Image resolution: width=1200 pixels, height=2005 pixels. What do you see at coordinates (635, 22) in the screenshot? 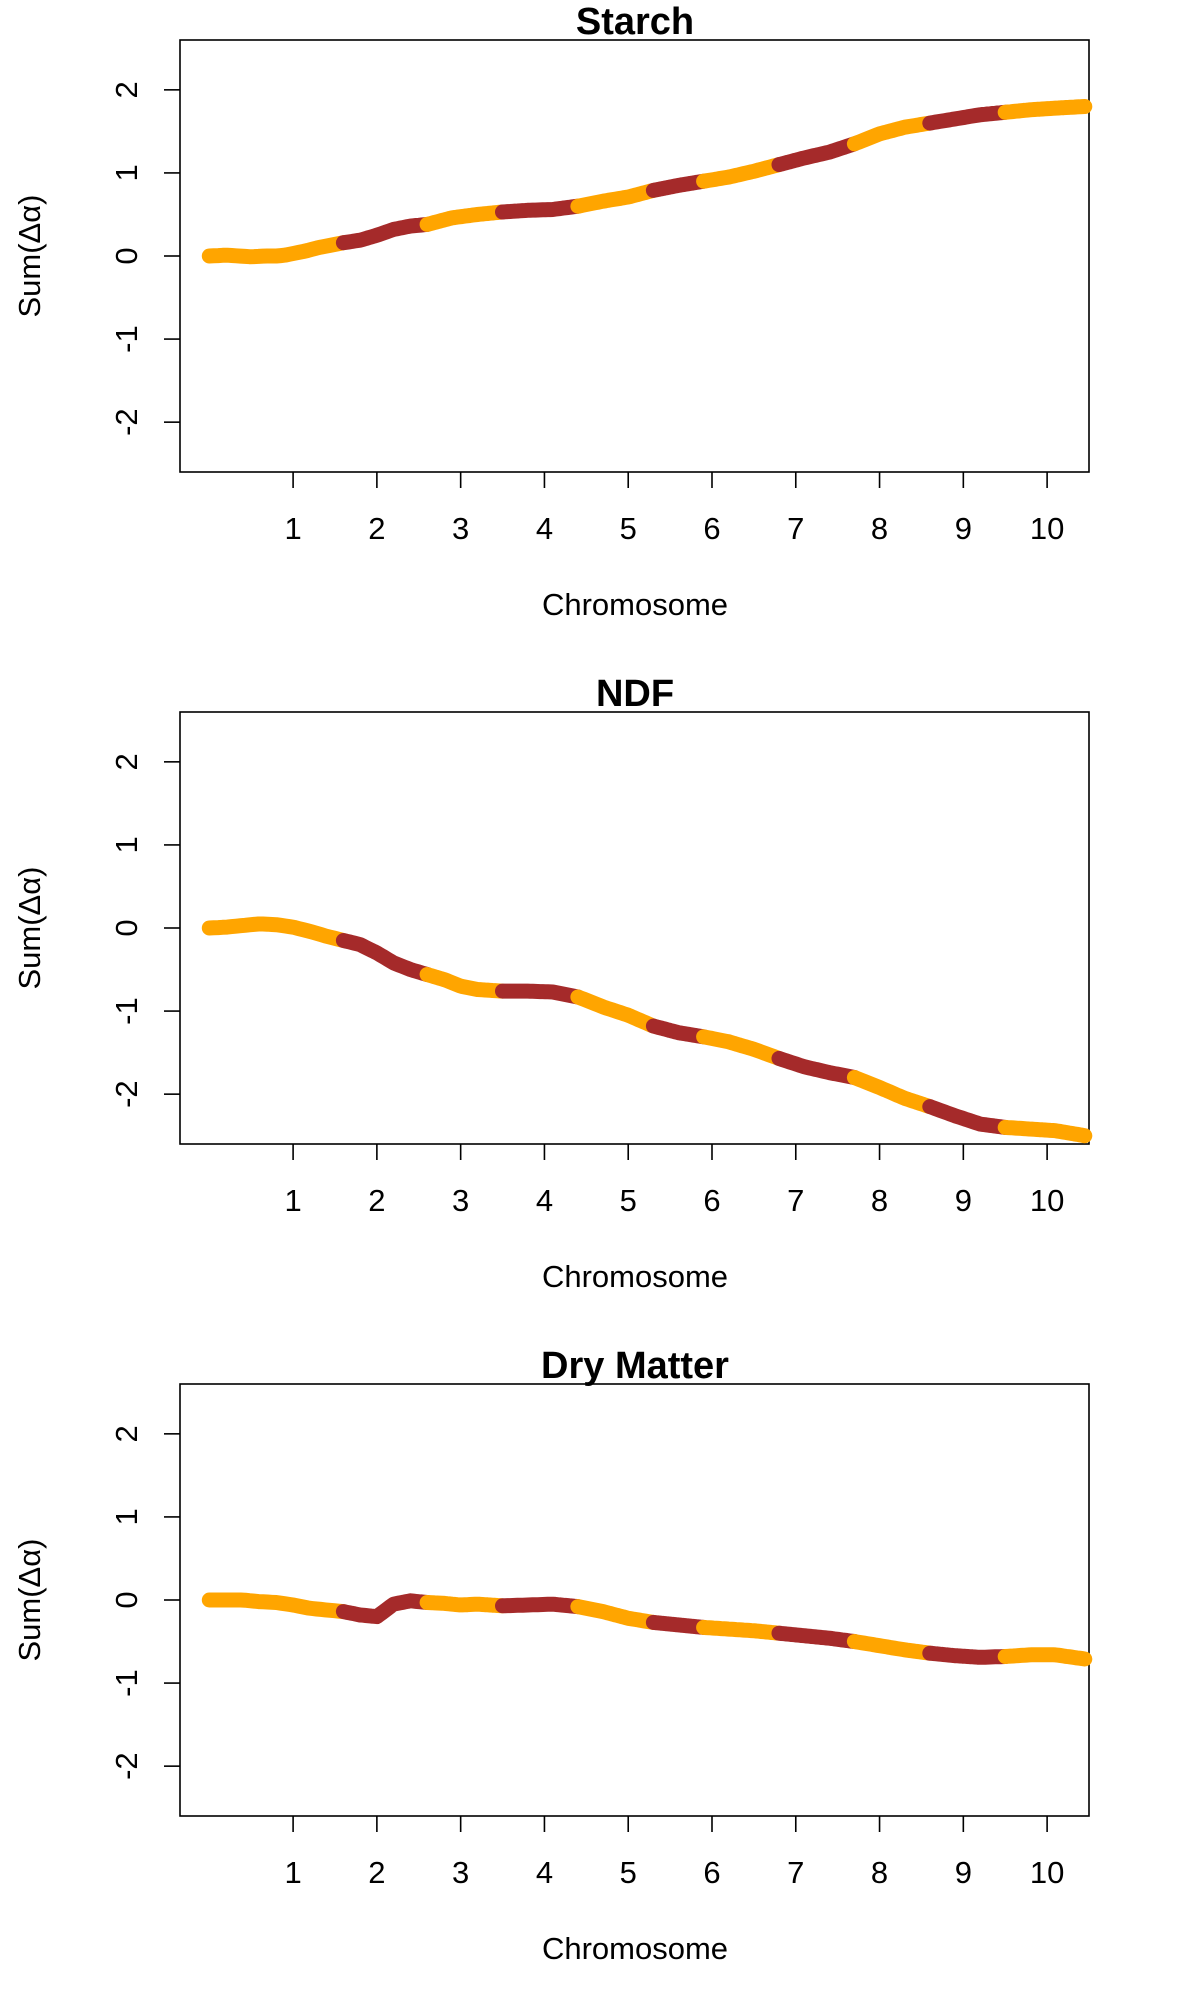
I see `chart-title: Starch` at bounding box center [635, 22].